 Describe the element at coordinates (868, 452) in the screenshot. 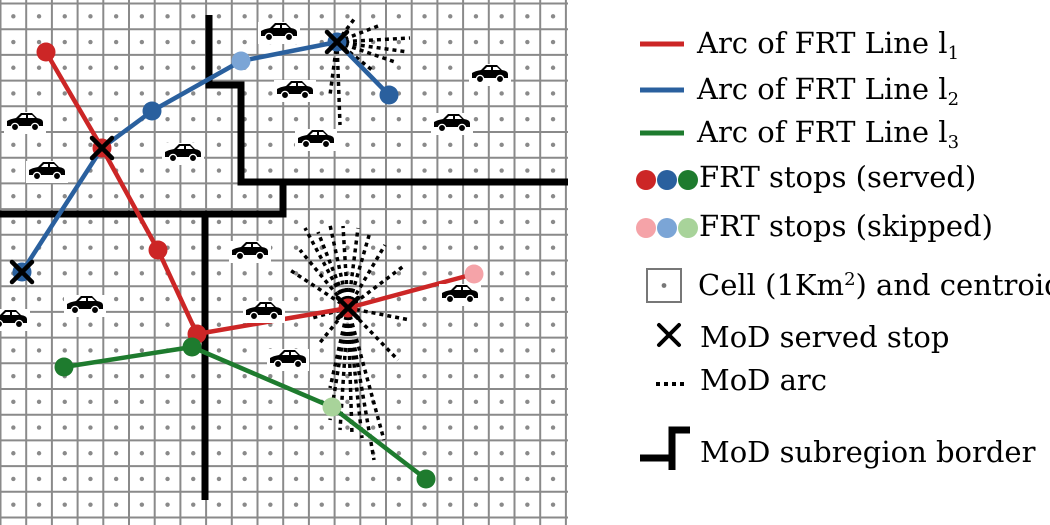

I see `legend-border-label: MoD subregion border` at that location.